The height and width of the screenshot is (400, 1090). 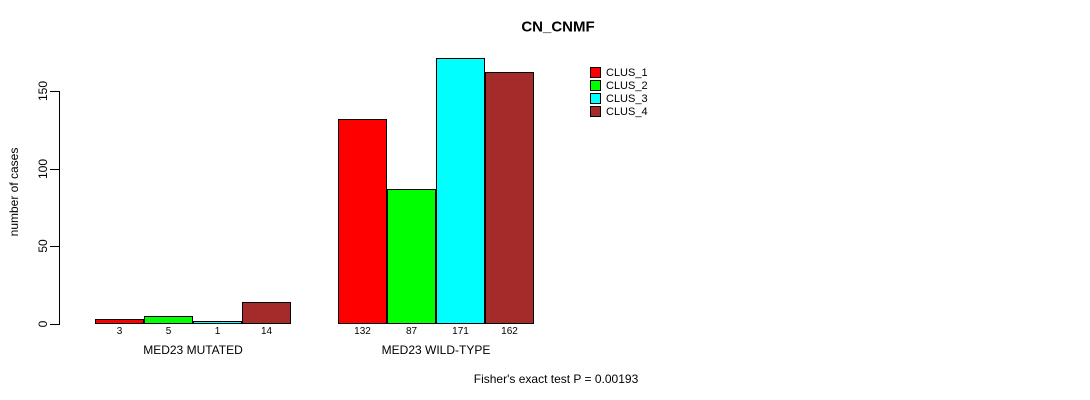 I want to click on legend-label: CLUS_2, so click(x=627, y=85).